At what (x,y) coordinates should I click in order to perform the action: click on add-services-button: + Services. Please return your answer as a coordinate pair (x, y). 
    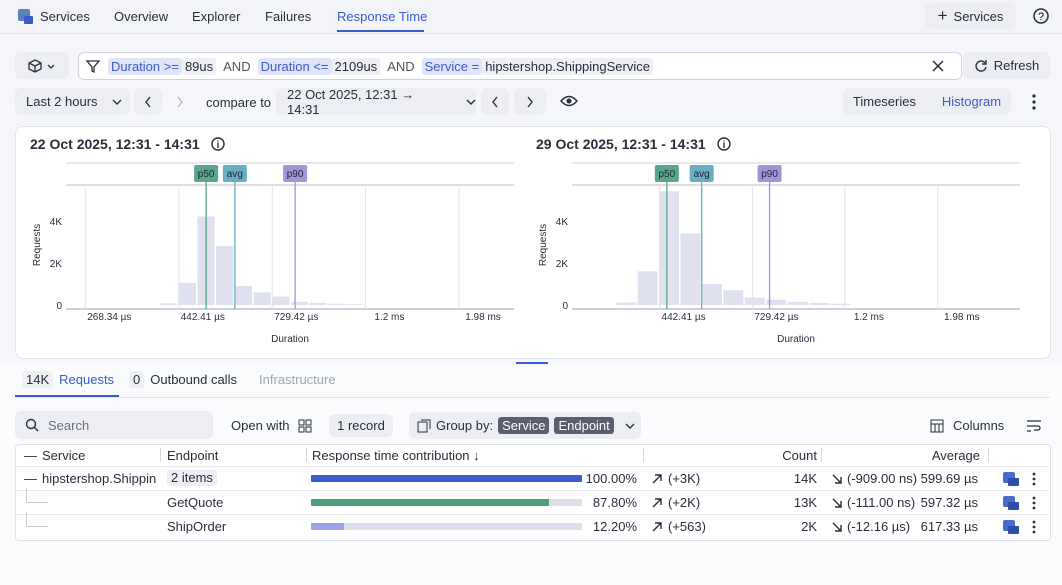
    Looking at the image, I should click on (970, 16).